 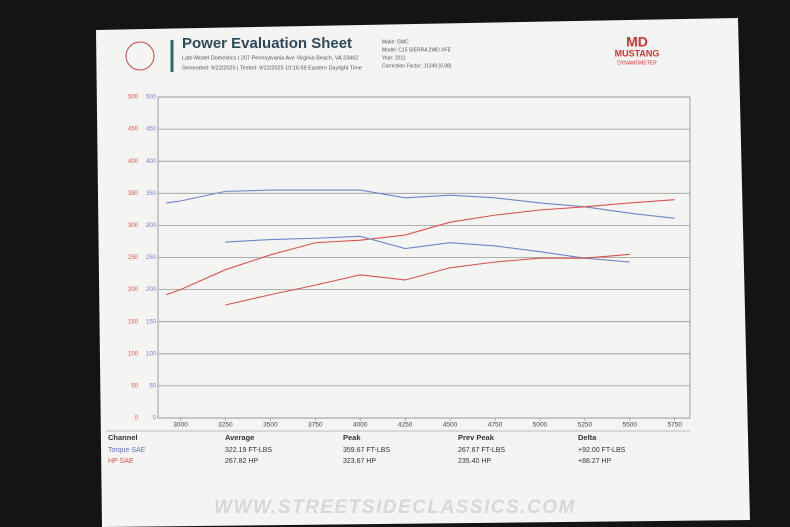 I want to click on y-tick-label: 450, so click(x=133, y=130).